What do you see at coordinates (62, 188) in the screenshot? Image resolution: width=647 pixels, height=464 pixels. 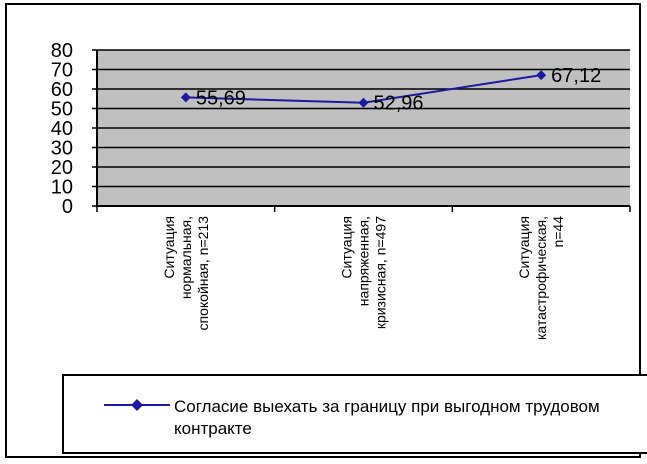 I see `y-tick-label: 10` at bounding box center [62, 188].